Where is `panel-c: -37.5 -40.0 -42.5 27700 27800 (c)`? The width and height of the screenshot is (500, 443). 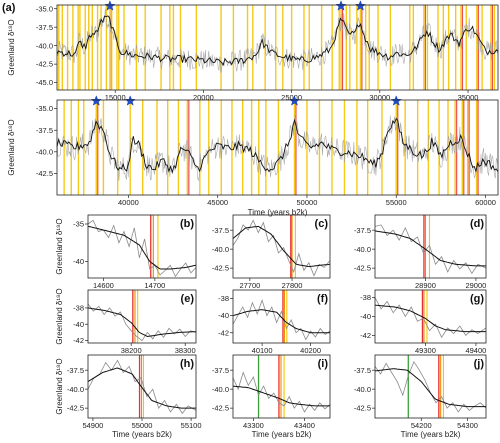 panel-c: -37.5 -40.0 -42.5 27700 27800 (c) is located at coordinates (271, 252).